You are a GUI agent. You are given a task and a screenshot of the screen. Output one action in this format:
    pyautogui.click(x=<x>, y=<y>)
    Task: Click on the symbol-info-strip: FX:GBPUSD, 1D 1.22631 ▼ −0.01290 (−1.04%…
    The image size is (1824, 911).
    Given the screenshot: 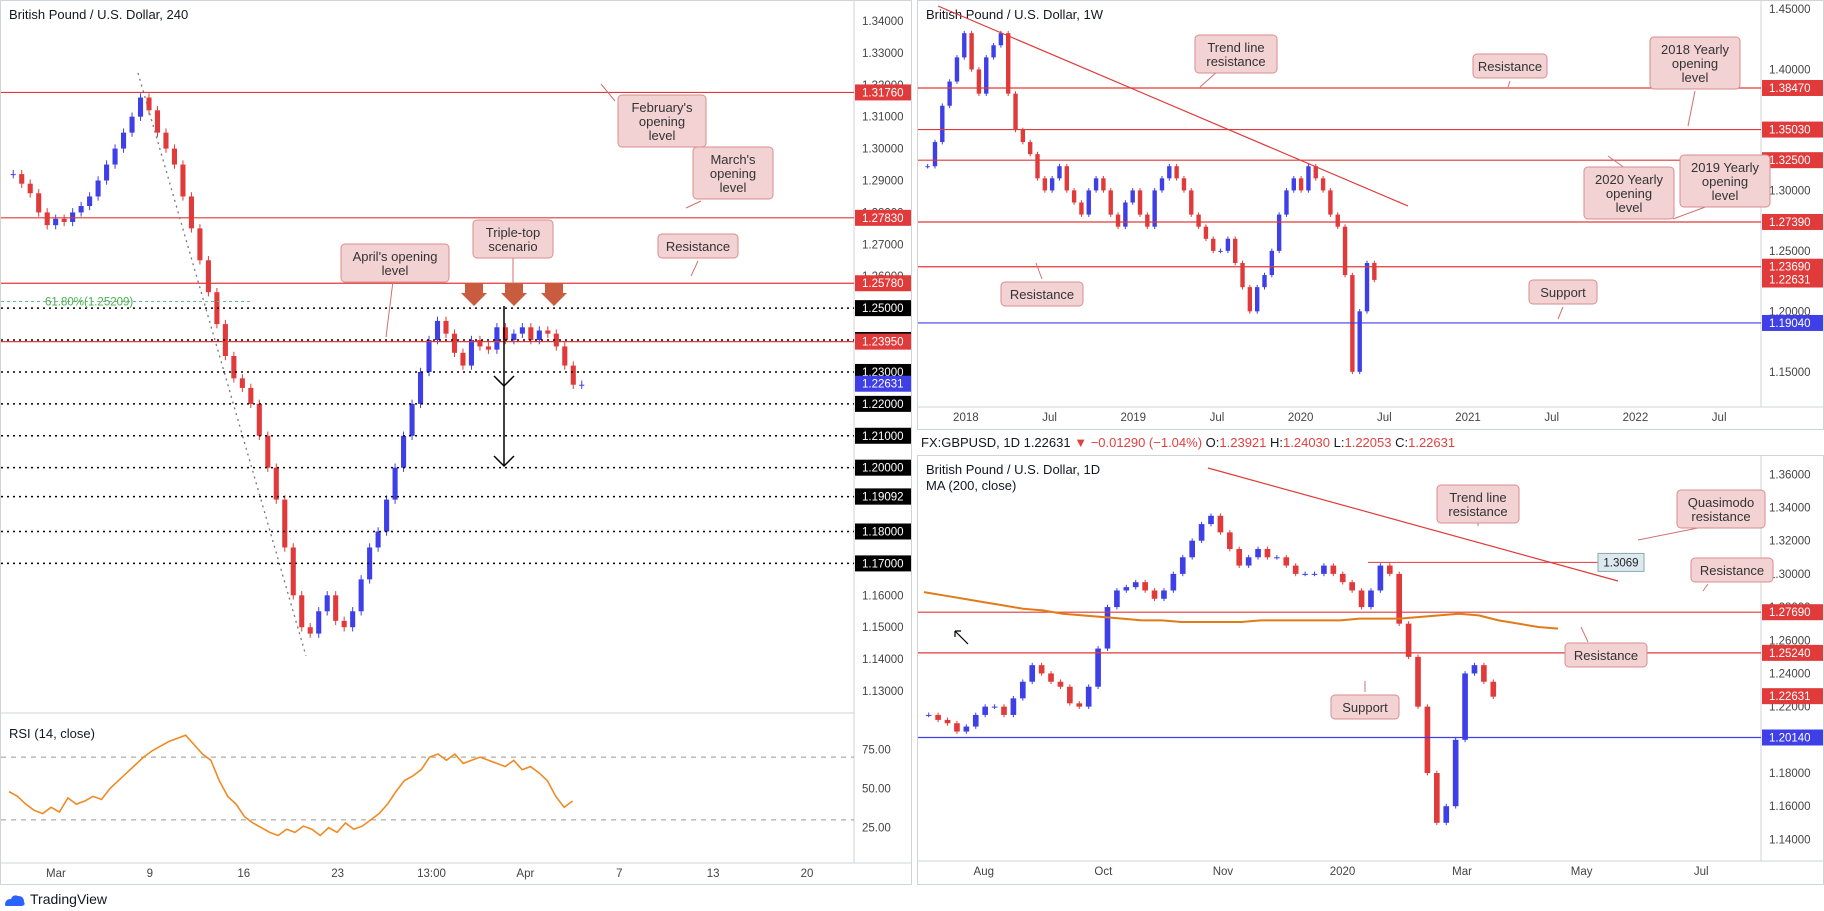 What is the action you would take?
    pyautogui.click(x=1370, y=443)
    